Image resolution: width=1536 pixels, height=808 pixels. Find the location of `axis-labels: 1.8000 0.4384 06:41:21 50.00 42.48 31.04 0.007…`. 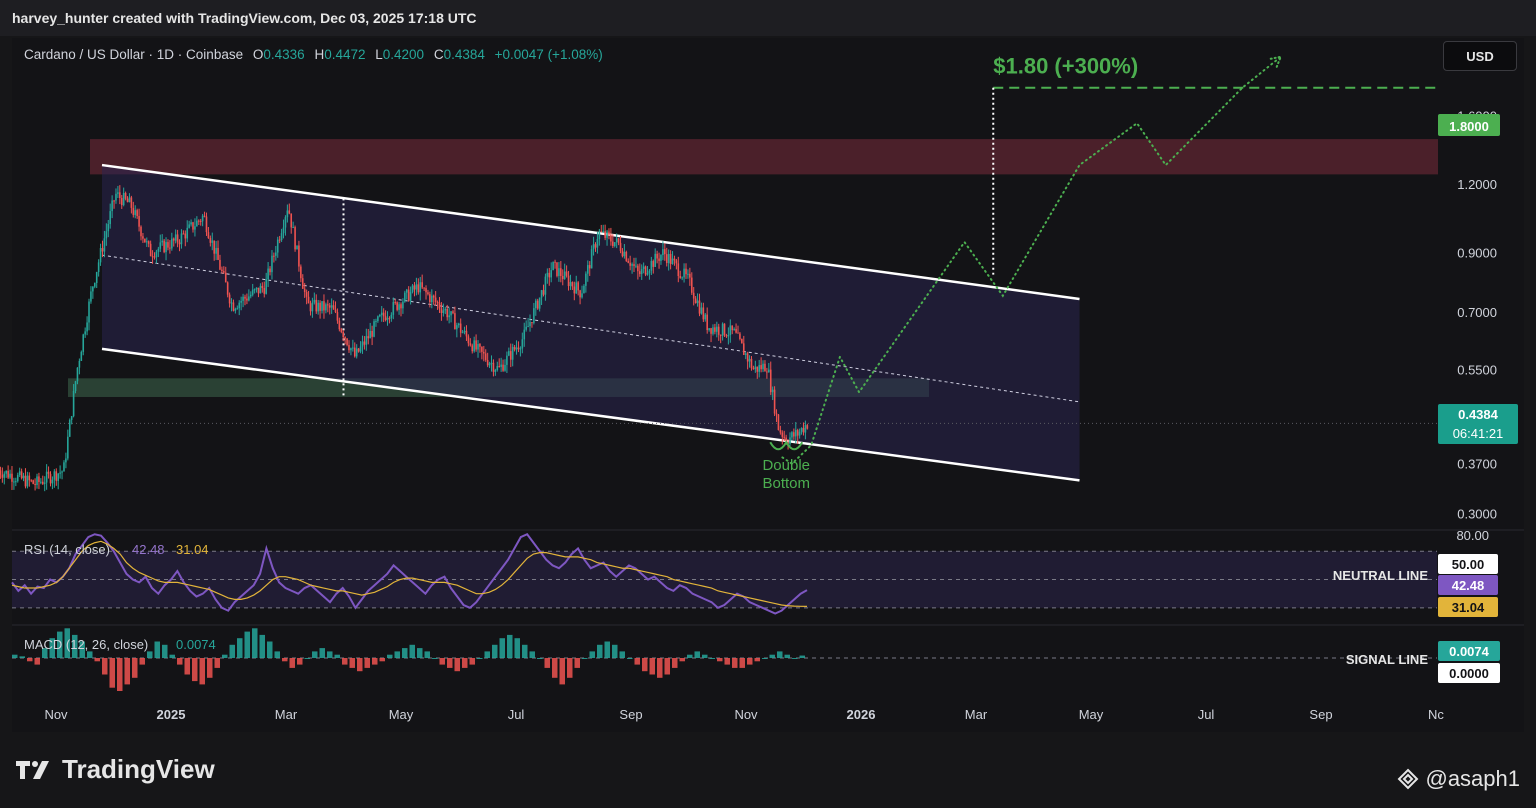

axis-labels: 1.8000 0.4384 06:41:21 50.00 42.48 31.04 0.007… is located at coordinates (1425, 398).